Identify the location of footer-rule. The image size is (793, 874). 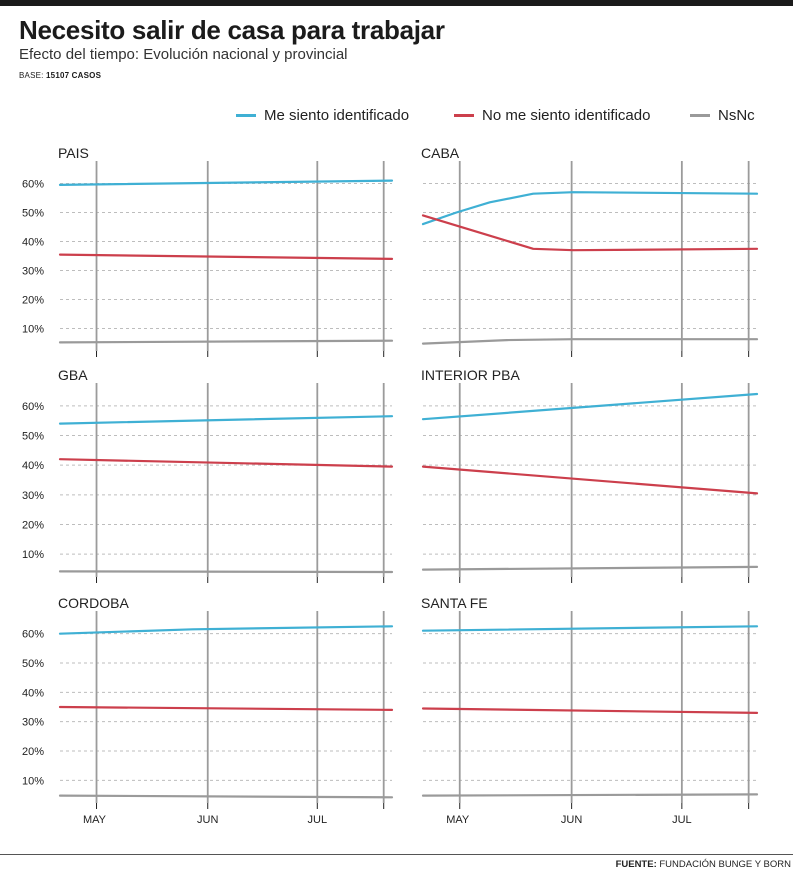
(396, 854).